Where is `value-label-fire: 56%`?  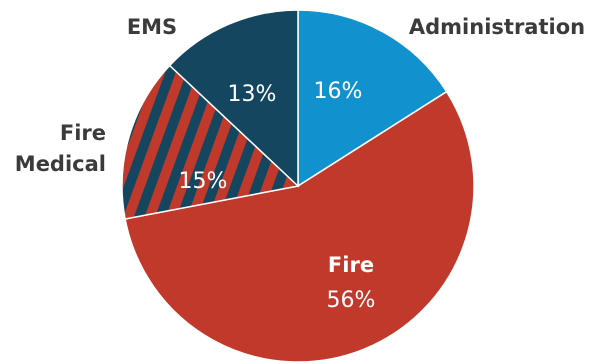 value-label-fire: 56% is located at coordinates (351, 300).